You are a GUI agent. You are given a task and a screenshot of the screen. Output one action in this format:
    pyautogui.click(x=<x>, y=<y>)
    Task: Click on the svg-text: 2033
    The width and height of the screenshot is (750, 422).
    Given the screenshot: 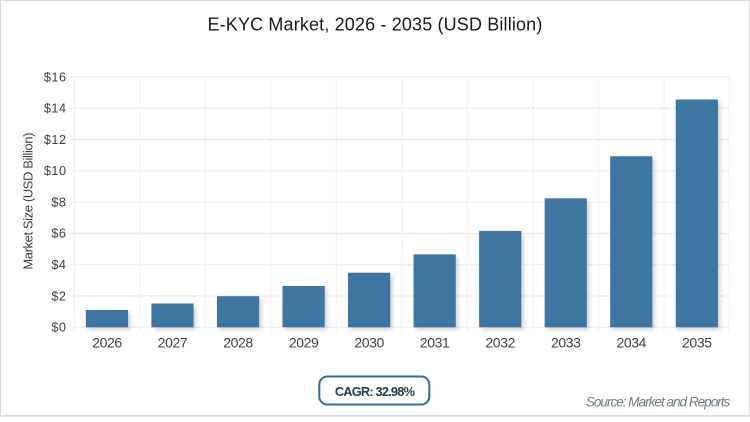 What is the action you would take?
    pyautogui.click(x=566, y=343)
    